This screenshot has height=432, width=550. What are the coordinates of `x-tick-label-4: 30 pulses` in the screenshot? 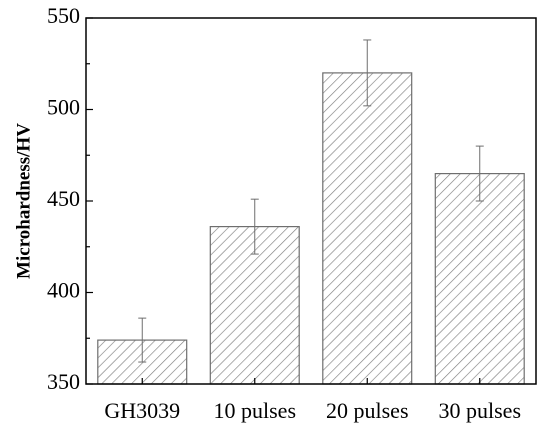 It's located at (480, 410).